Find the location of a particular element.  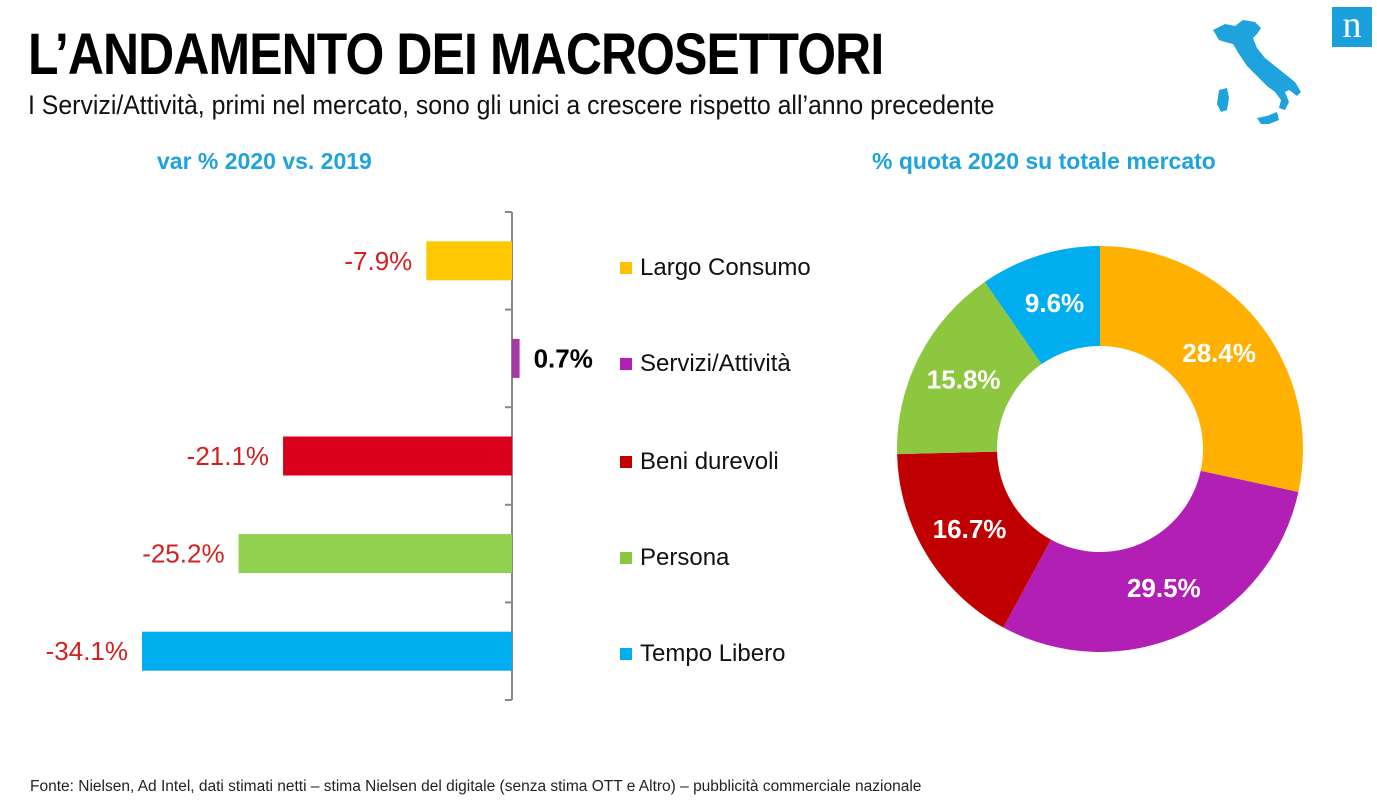

bar-chart-title: var % 2020 vs. 2019 is located at coordinates (264, 161).